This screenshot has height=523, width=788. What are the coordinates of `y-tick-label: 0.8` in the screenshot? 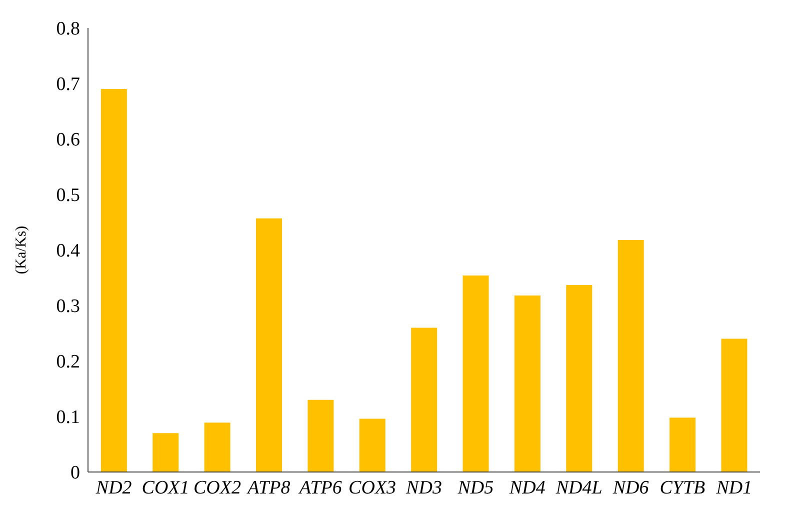 It's located at (68, 29).